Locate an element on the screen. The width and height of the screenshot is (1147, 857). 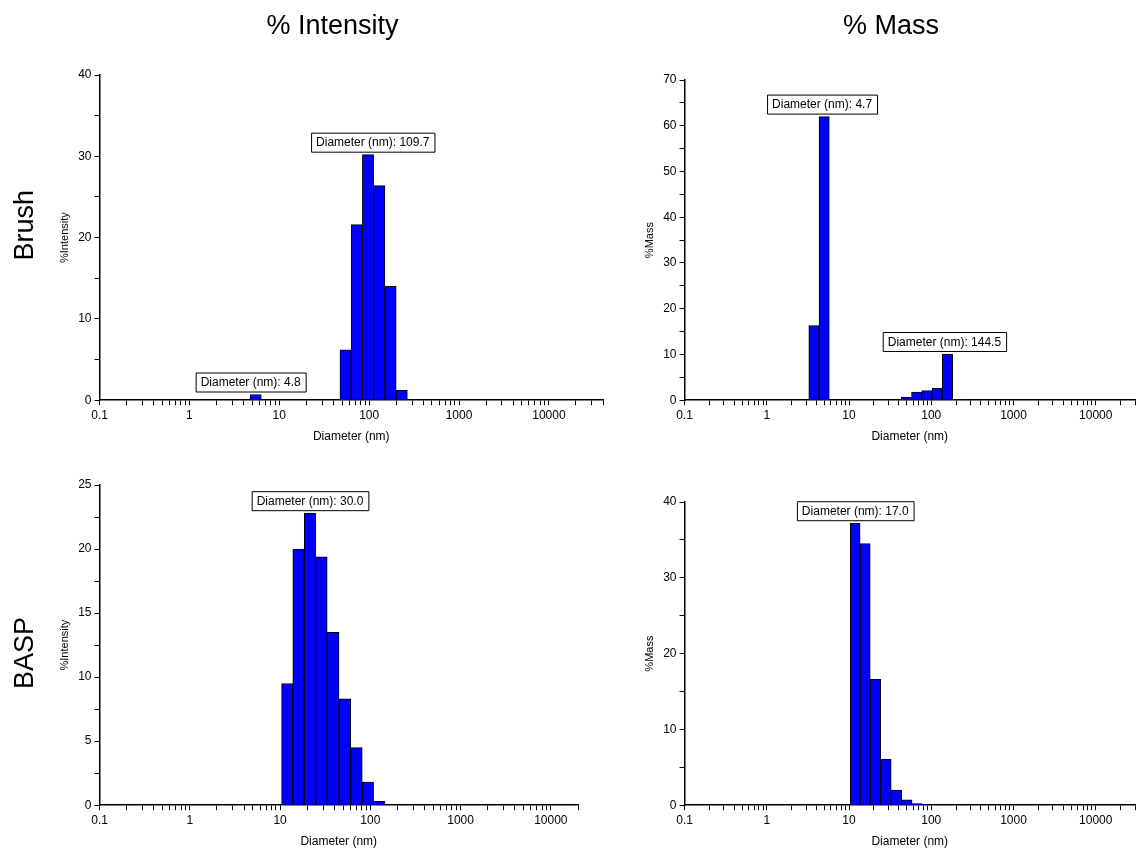
chart-title: % Mass is located at coordinates (891, 25).